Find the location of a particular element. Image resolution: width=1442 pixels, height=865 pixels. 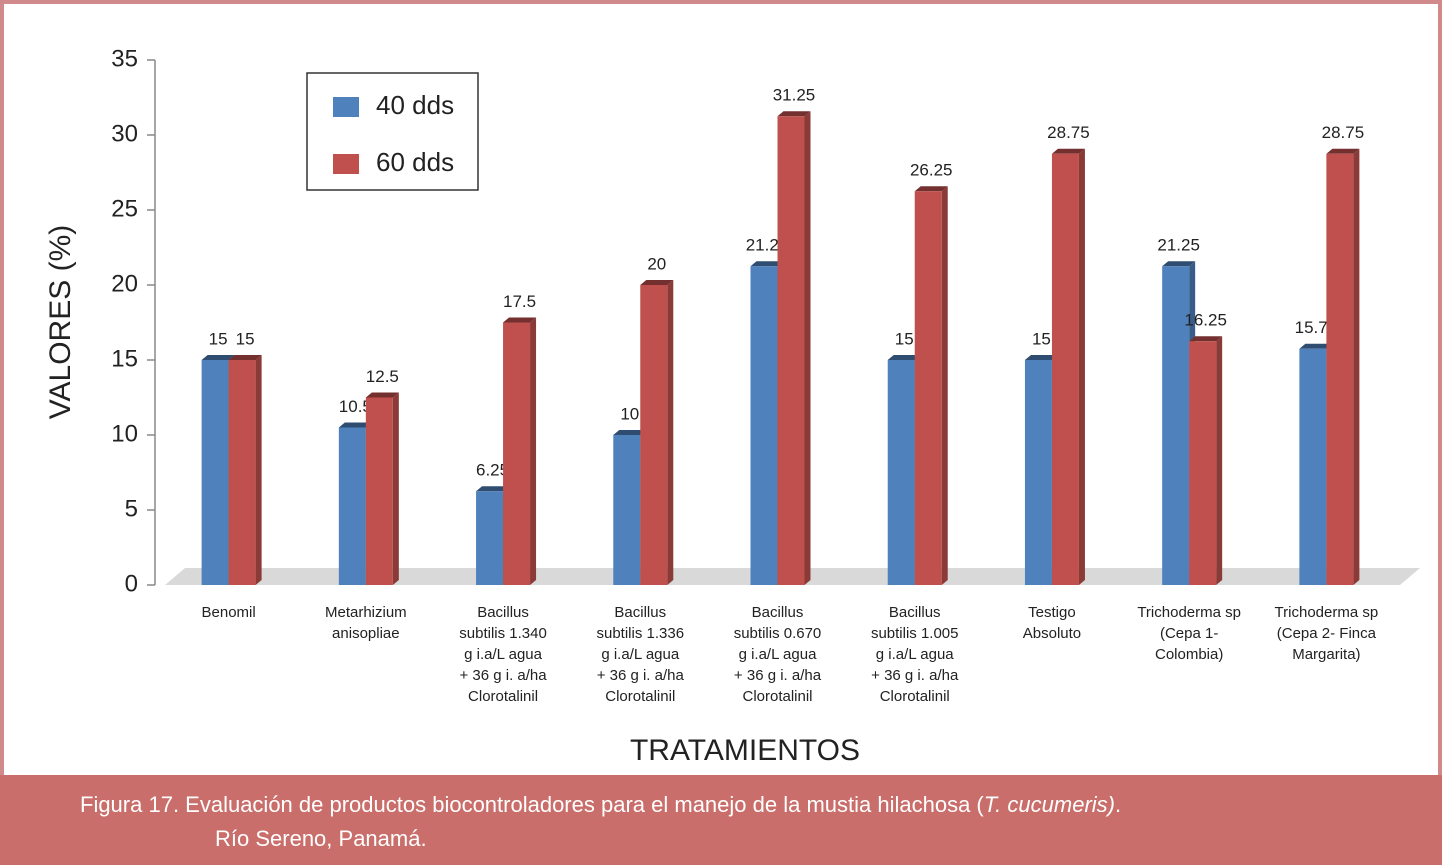

x-tick-label: Trichoderma sp is located at coordinates (1189, 612).